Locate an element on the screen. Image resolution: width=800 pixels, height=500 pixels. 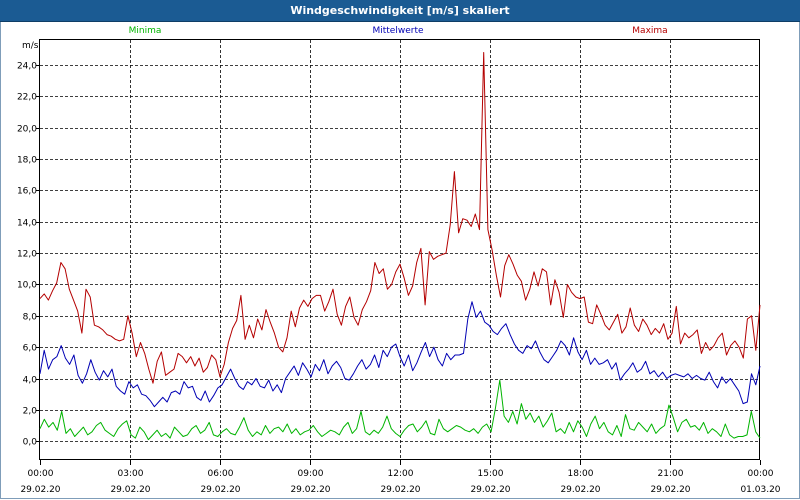
x-tick-time-label: 09:00 is located at coordinates (311, 474).